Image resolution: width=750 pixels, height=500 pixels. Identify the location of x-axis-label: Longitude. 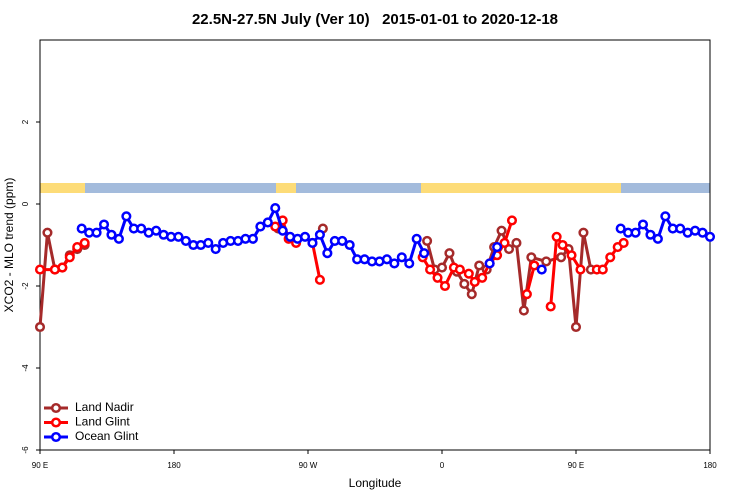
(375, 483).